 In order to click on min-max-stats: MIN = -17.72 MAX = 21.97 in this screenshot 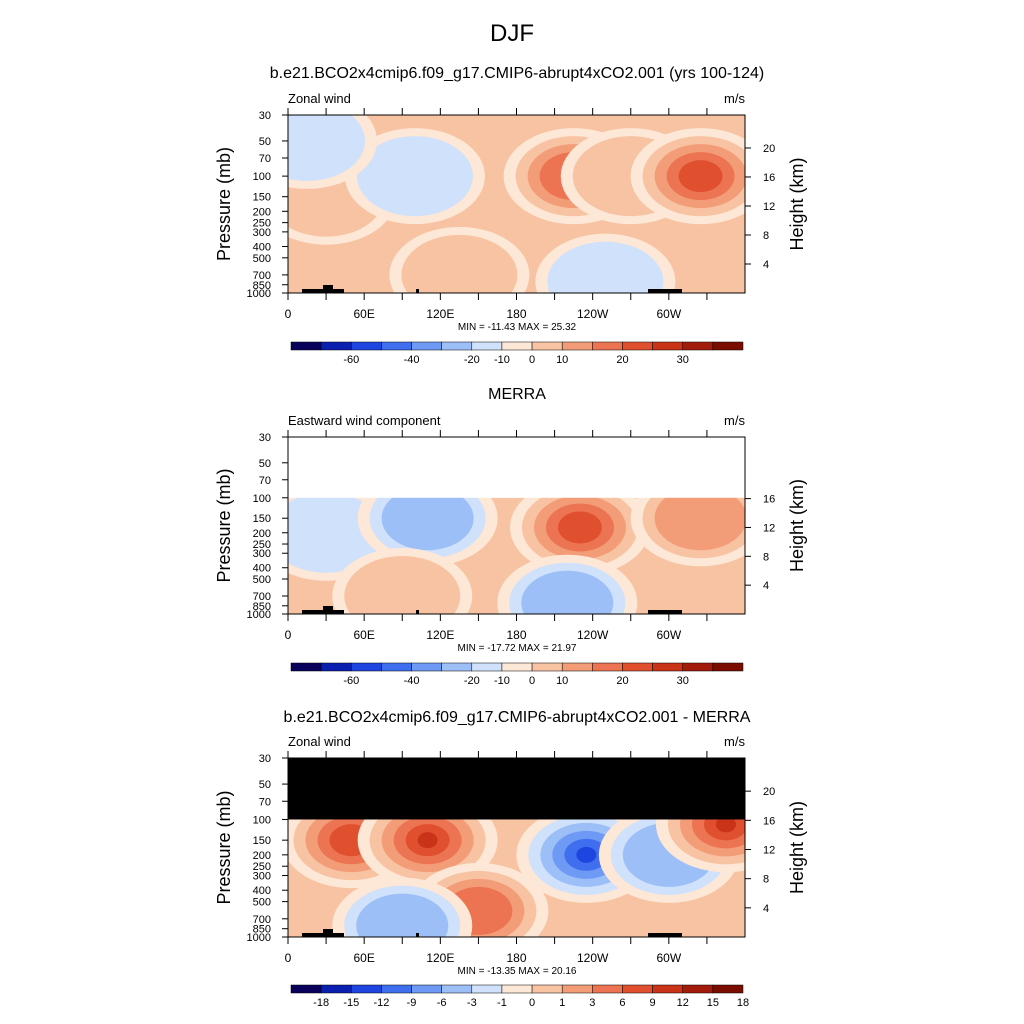, I will do `click(517, 648)`.